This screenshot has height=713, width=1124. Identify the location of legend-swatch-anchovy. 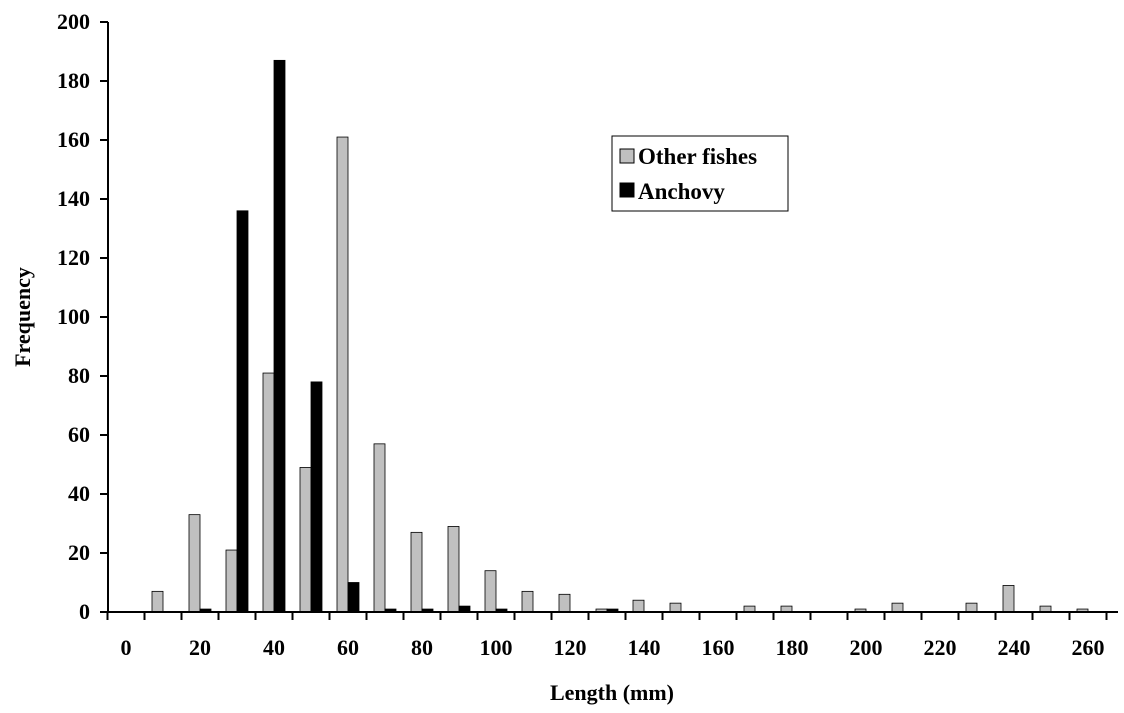
(627, 190).